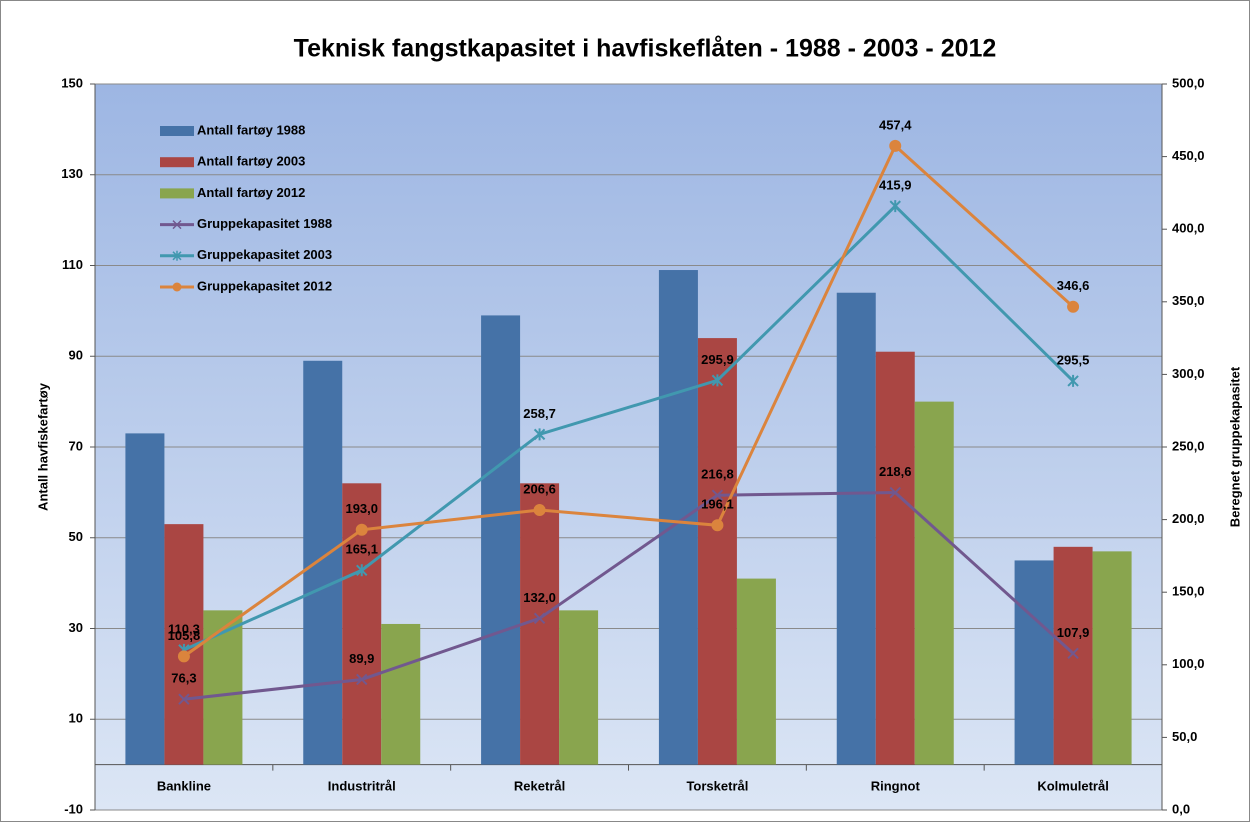 Image resolution: width=1250 pixels, height=822 pixels. What do you see at coordinates (251, 161) in the screenshot?
I see `legend-label: Antall fartøy 2003` at bounding box center [251, 161].